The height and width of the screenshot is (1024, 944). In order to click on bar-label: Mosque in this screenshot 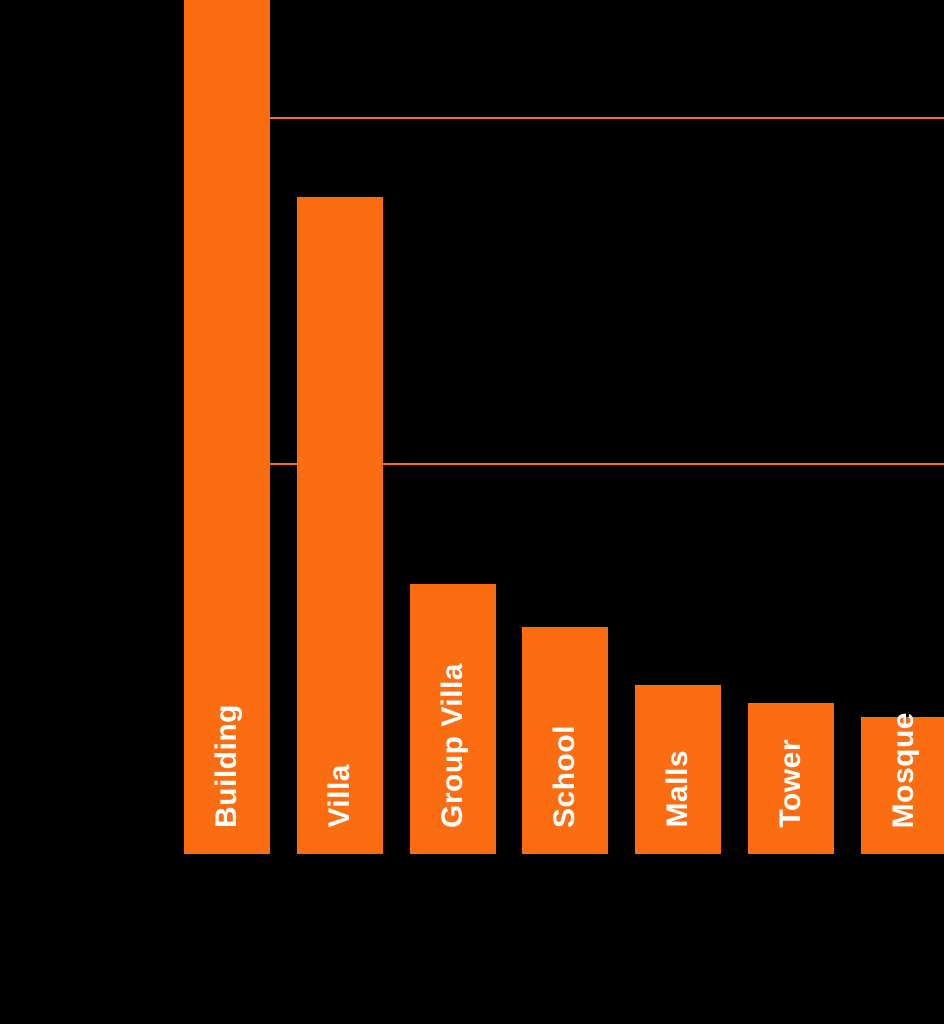, I will do `click(903, 769)`.